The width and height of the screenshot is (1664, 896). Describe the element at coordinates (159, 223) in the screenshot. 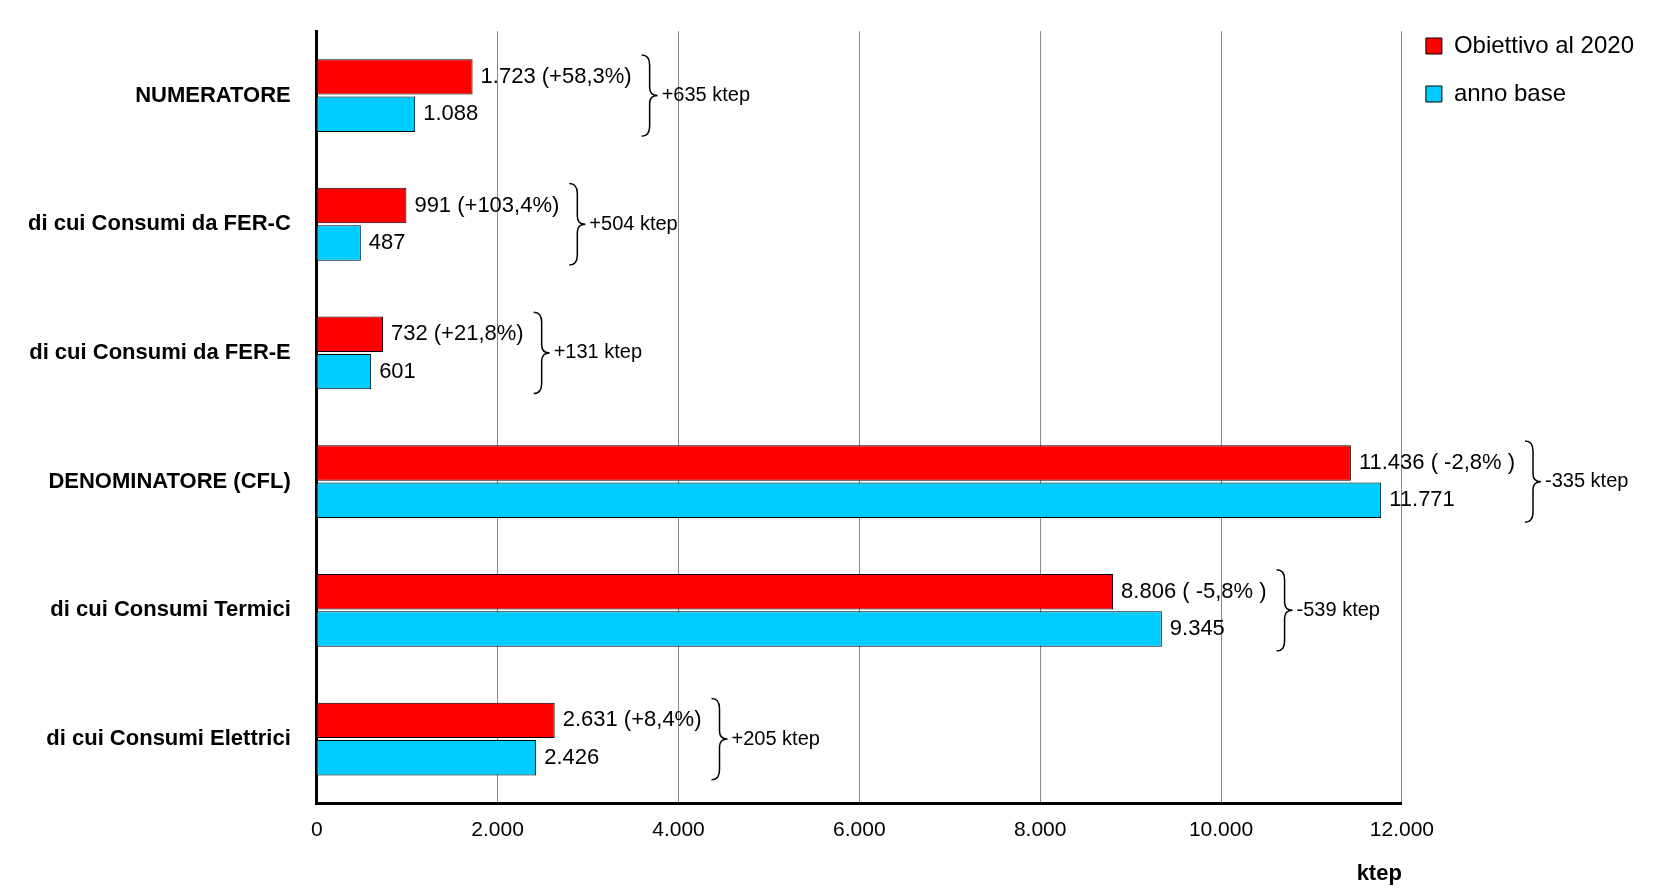

I see `y-tick-label: di cui Consumi da FER-C` at that location.